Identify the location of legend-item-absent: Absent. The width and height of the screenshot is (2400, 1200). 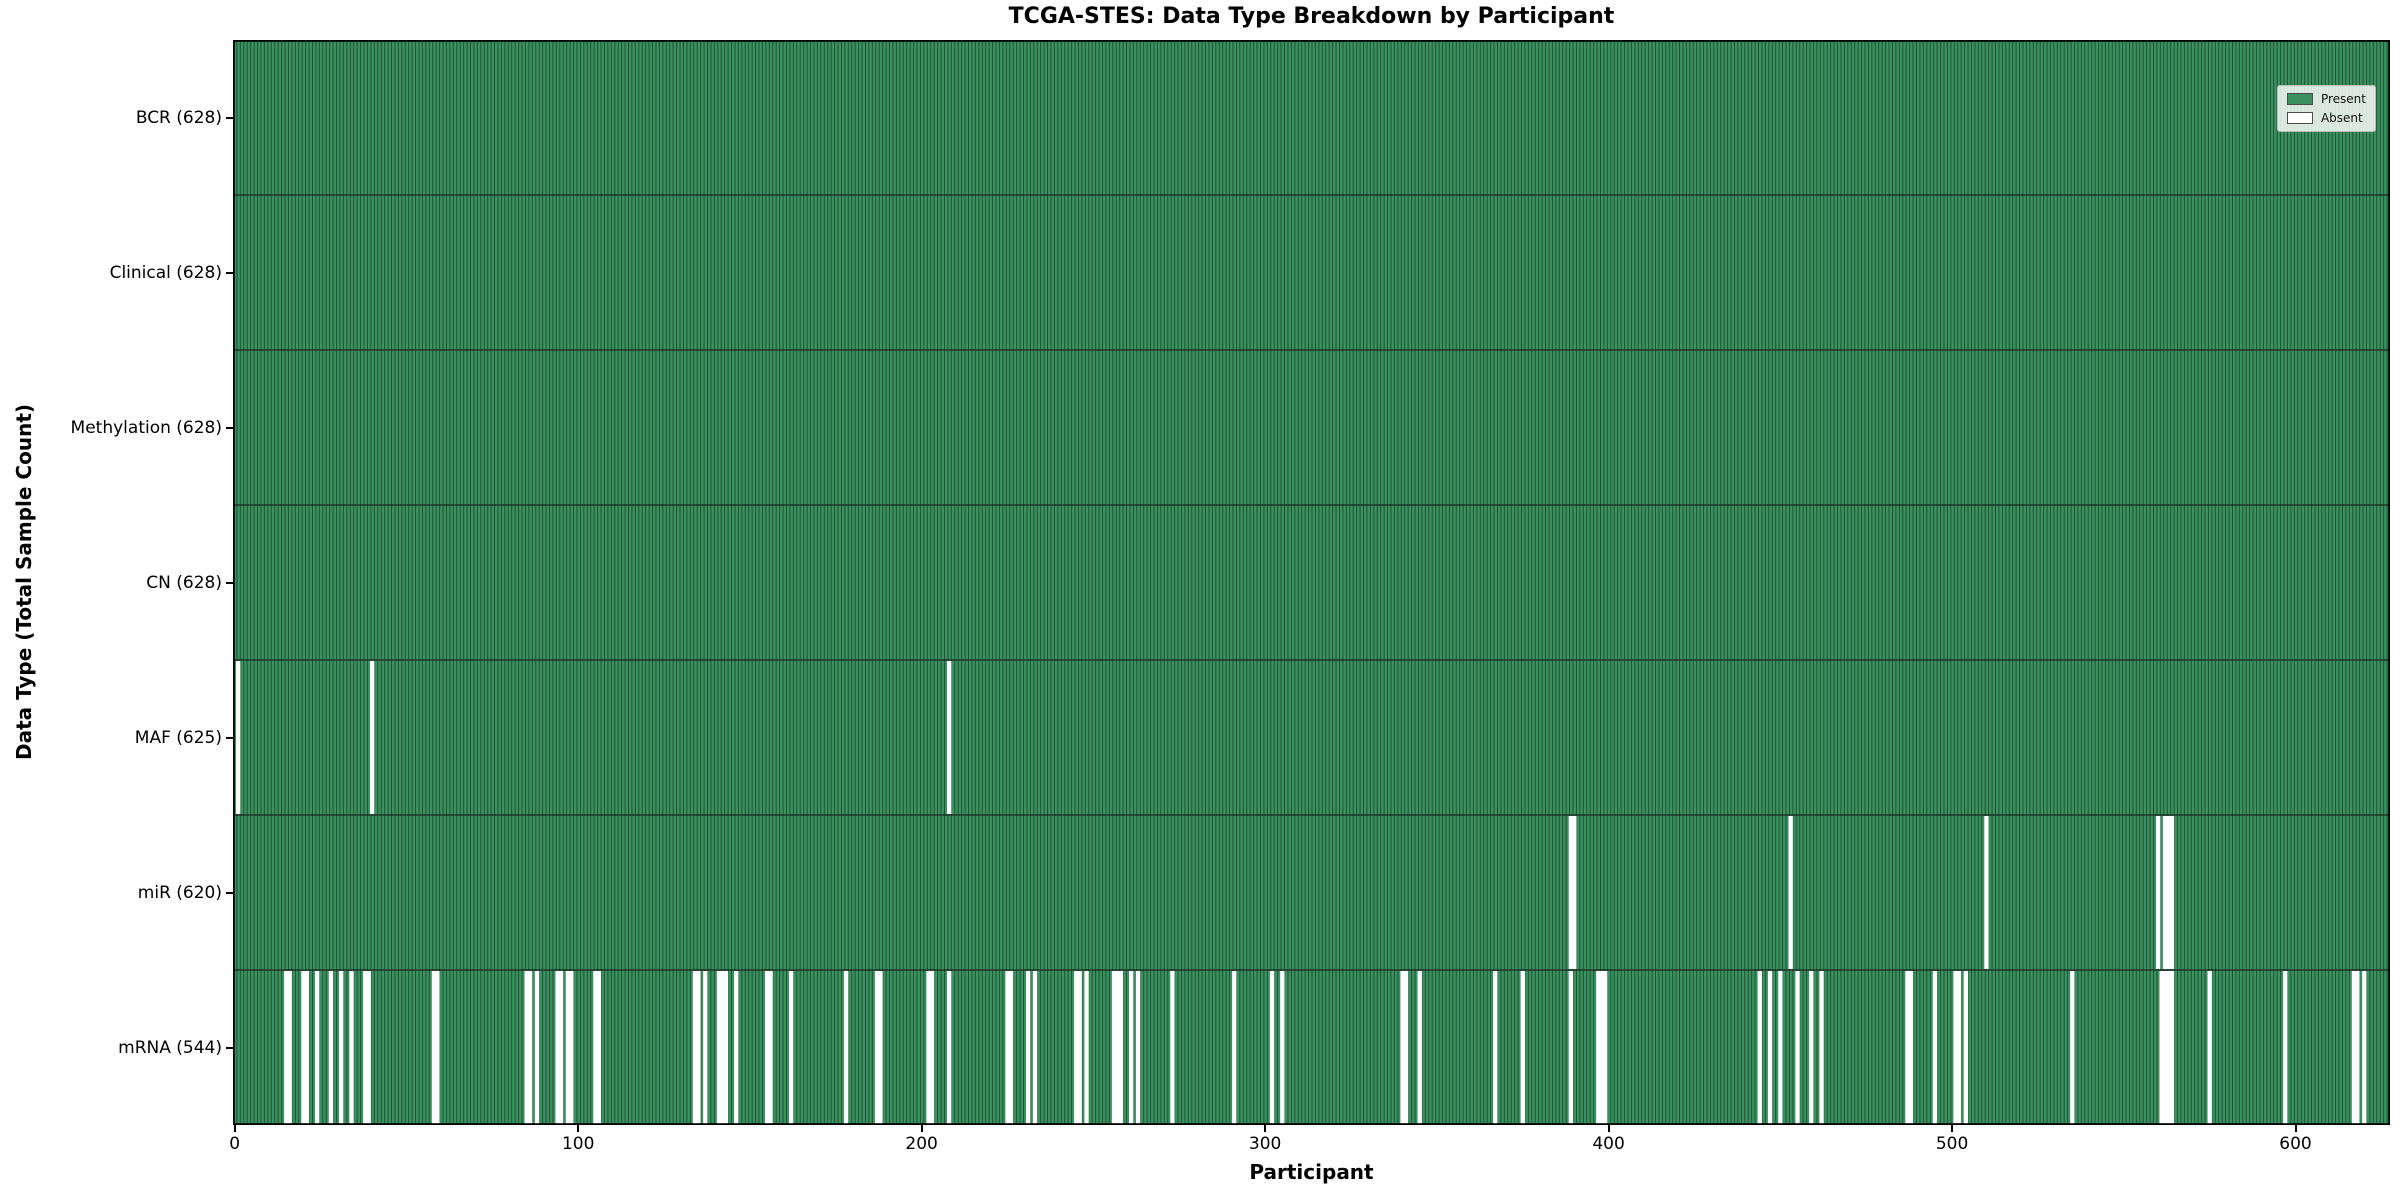
(2326, 118).